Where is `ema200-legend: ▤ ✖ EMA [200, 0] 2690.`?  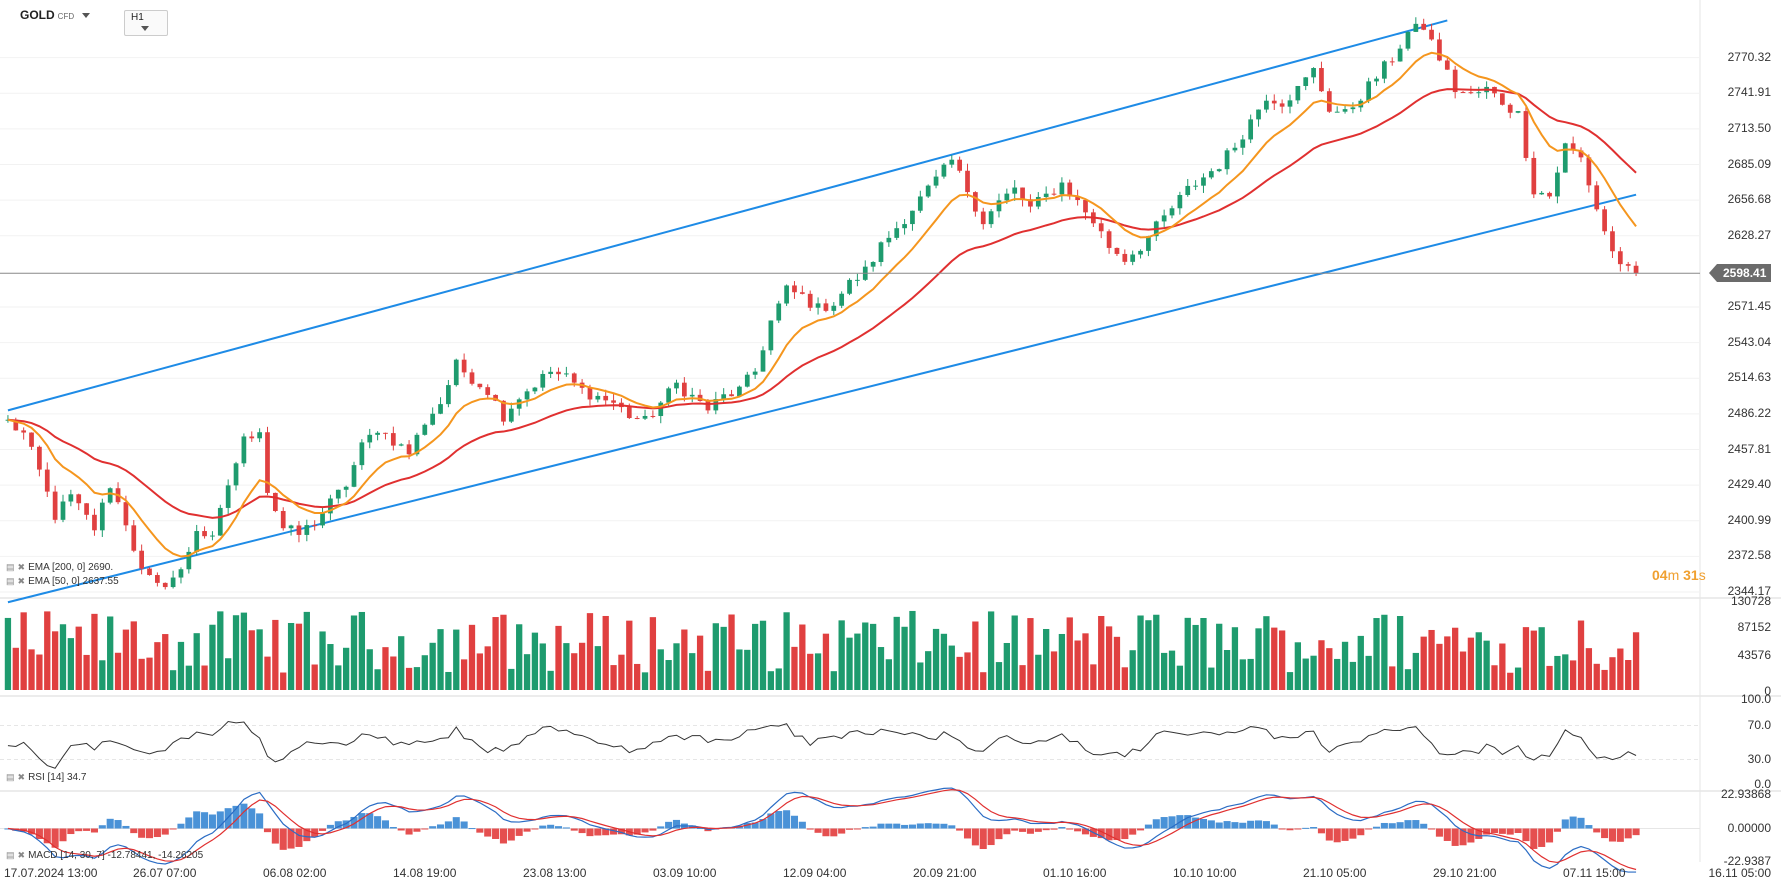 ema200-legend: ▤ ✖ EMA [200, 0] 2690. is located at coordinates (59, 567).